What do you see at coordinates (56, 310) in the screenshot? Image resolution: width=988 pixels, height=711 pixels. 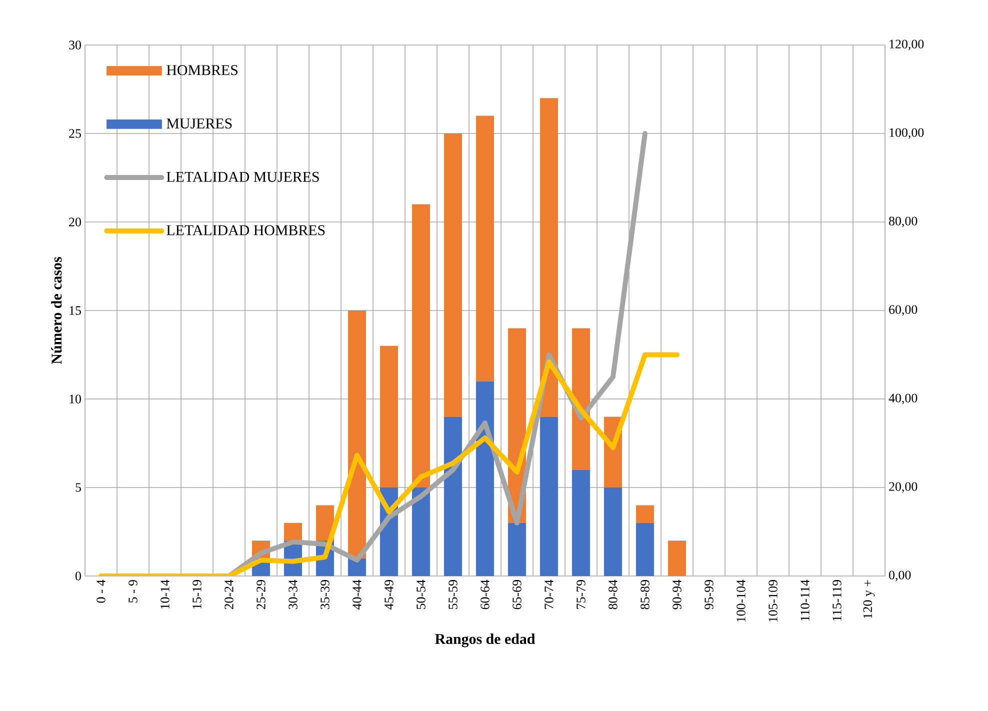 I see `y-axis-title: Número de casos` at bounding box center [56, 310].